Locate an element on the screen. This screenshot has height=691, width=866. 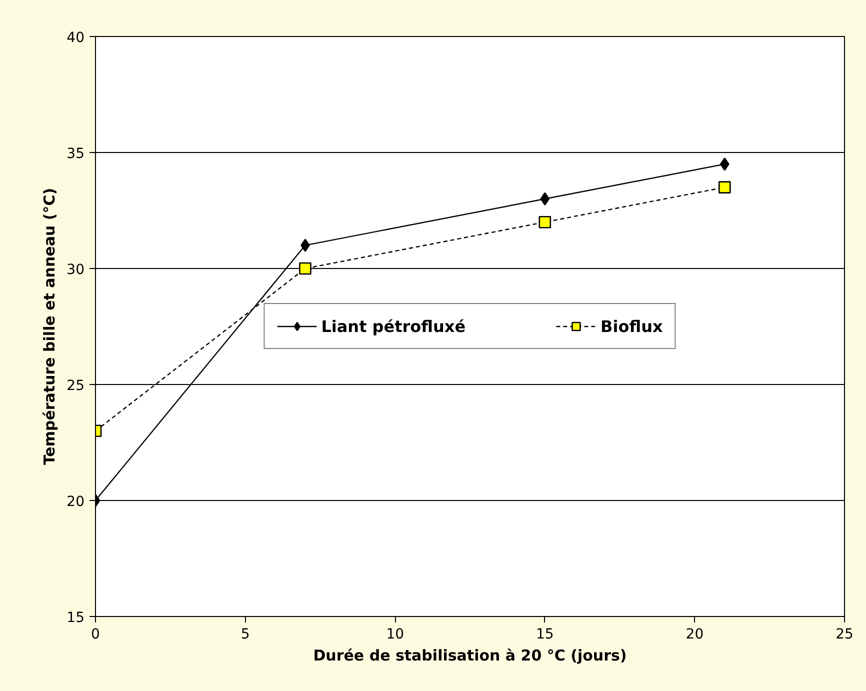
x-tick-label: 20 is located at coordinates (695, 634).